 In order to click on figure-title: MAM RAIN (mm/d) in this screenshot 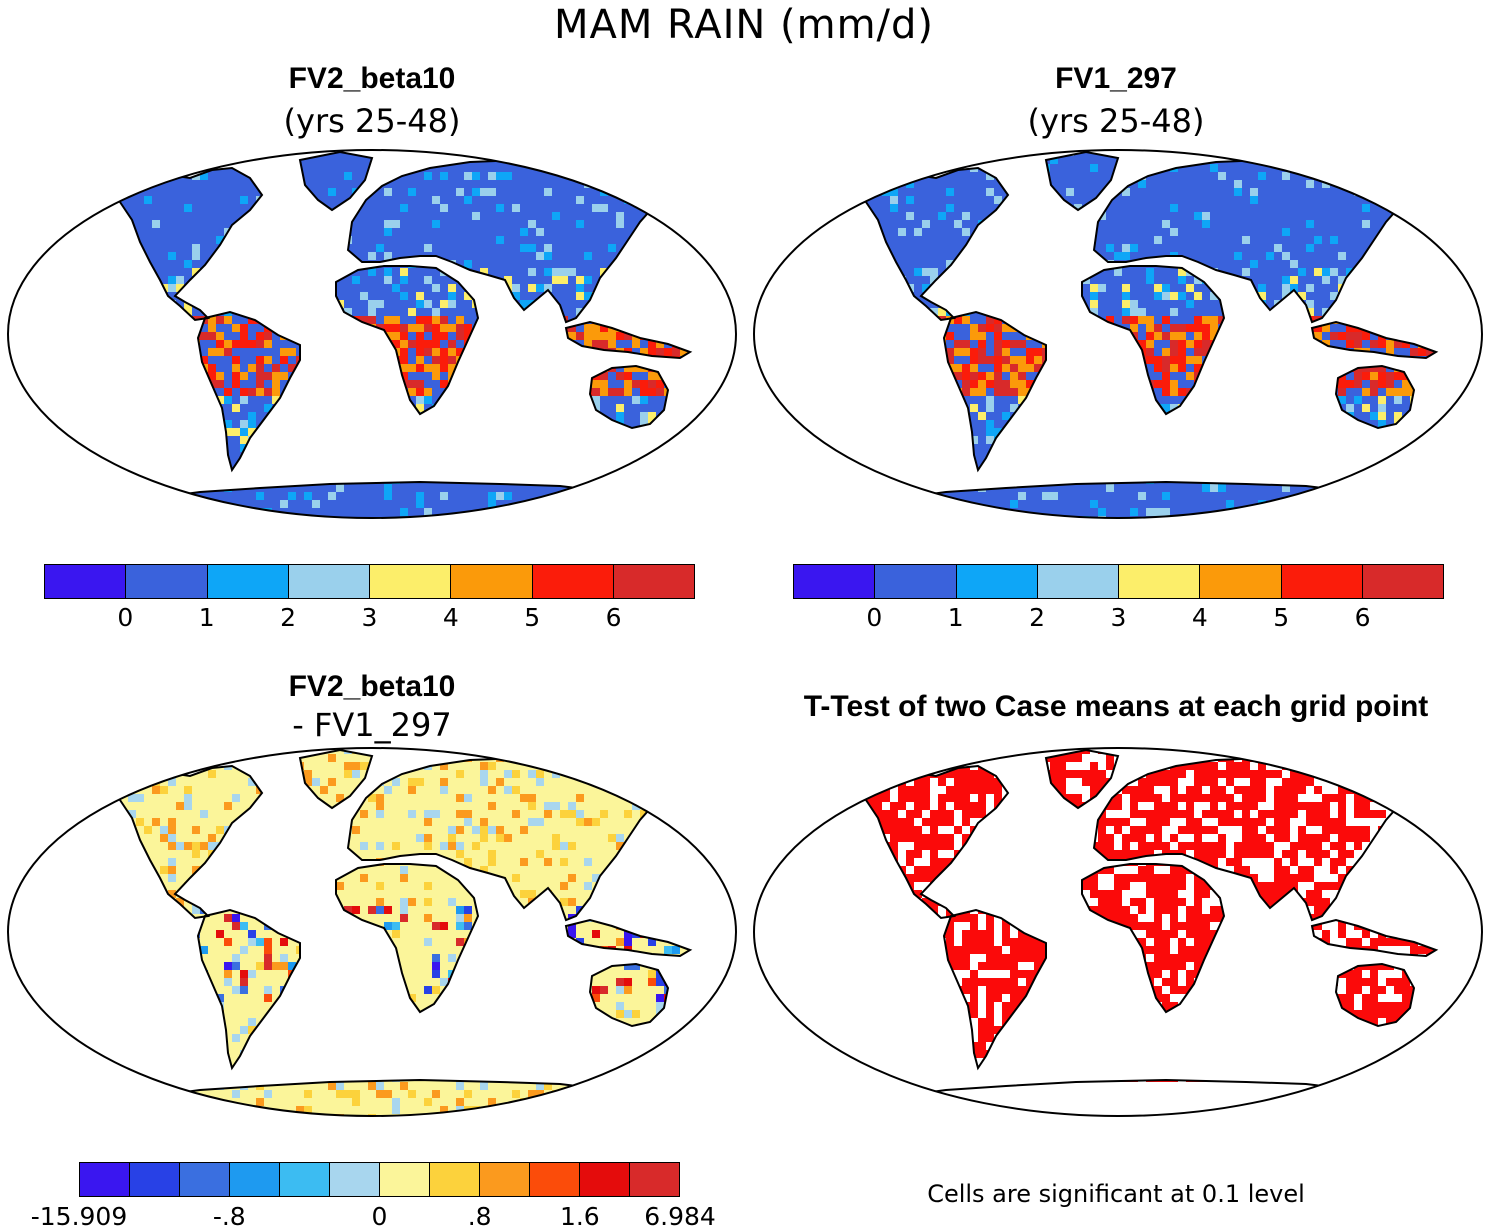, I will do `click(744, 25)`.